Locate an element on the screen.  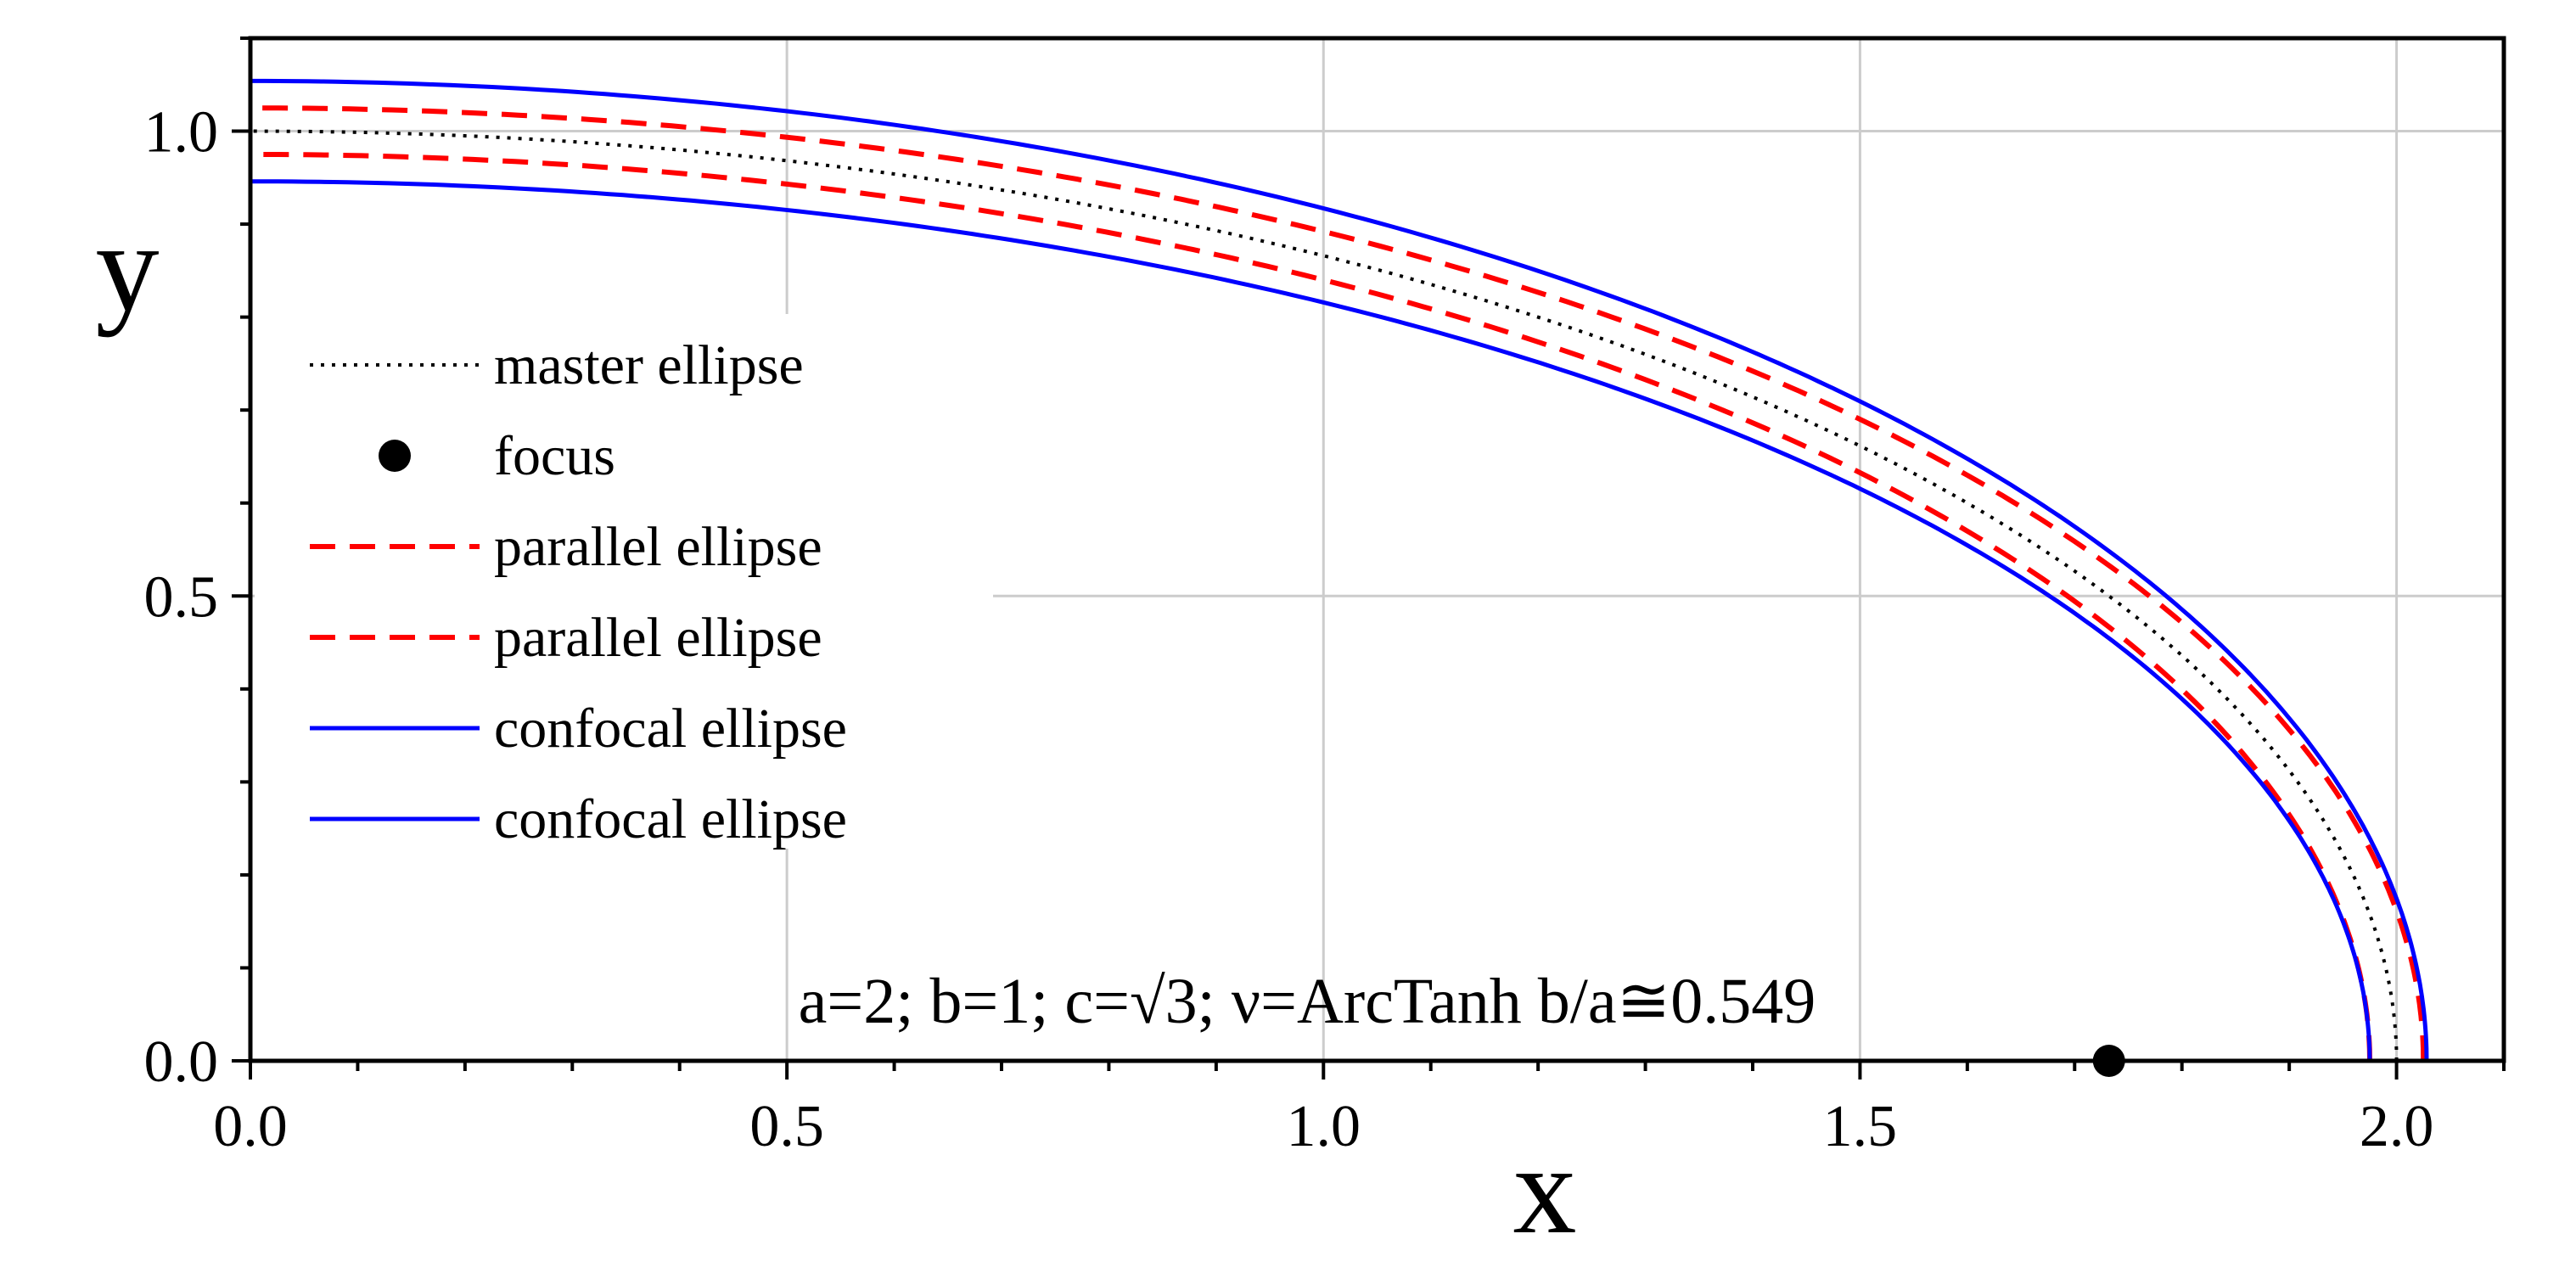
parameter-annotation: a=2; b=1; c=√3; ν=ArcTanh b/a≅0.549 is located at coordinates (1307, 1001).